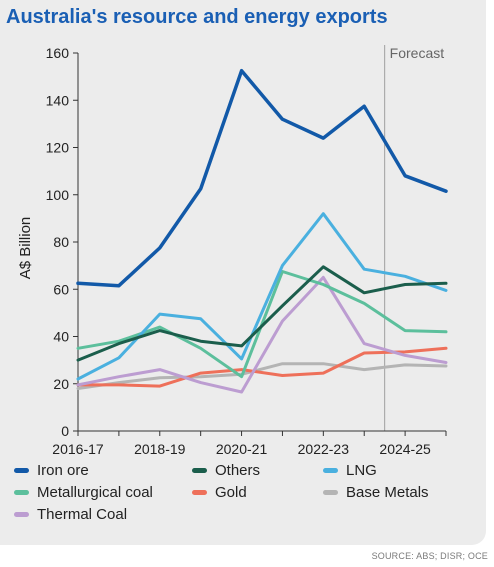  What do you see at coordinates (61, 384) in the screenshot?
I see `y-tick-label: 20` at bounding box center [61, 384].